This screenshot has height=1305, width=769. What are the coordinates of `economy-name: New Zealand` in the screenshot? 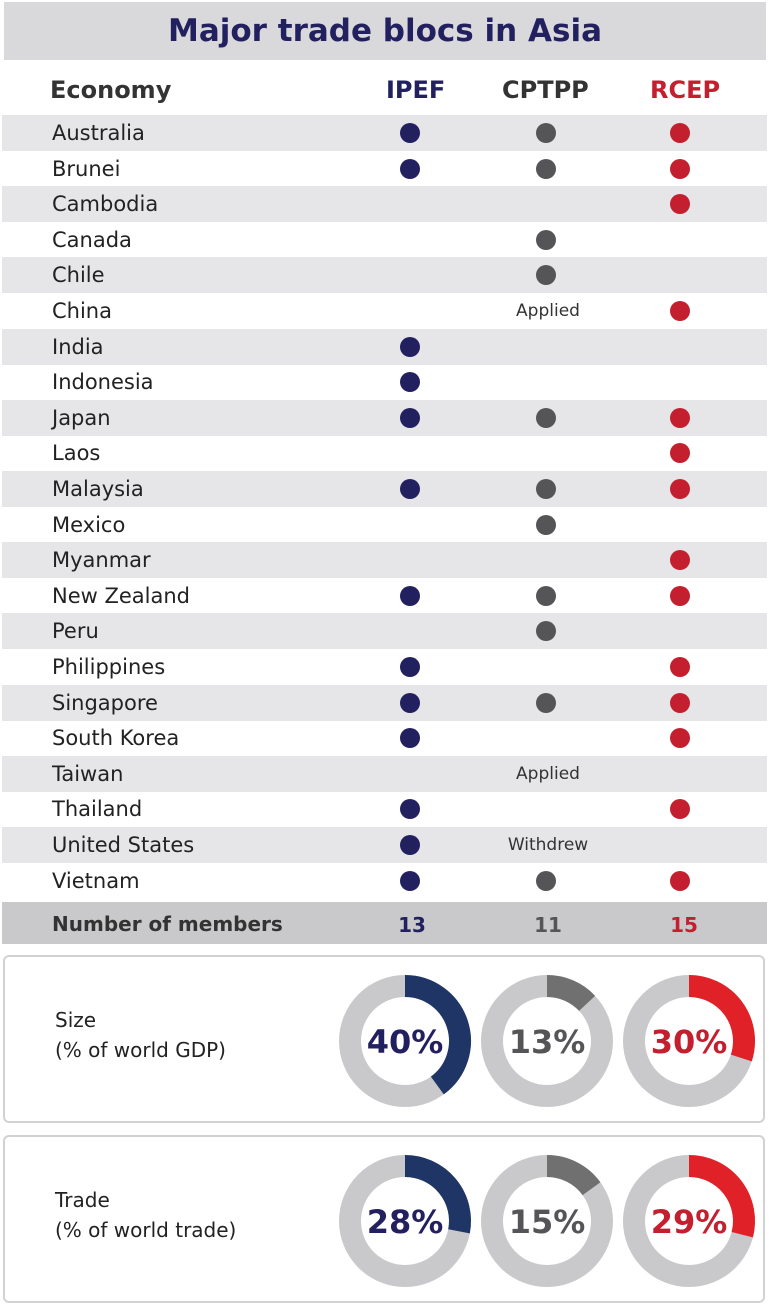 It's located at (121, 595).